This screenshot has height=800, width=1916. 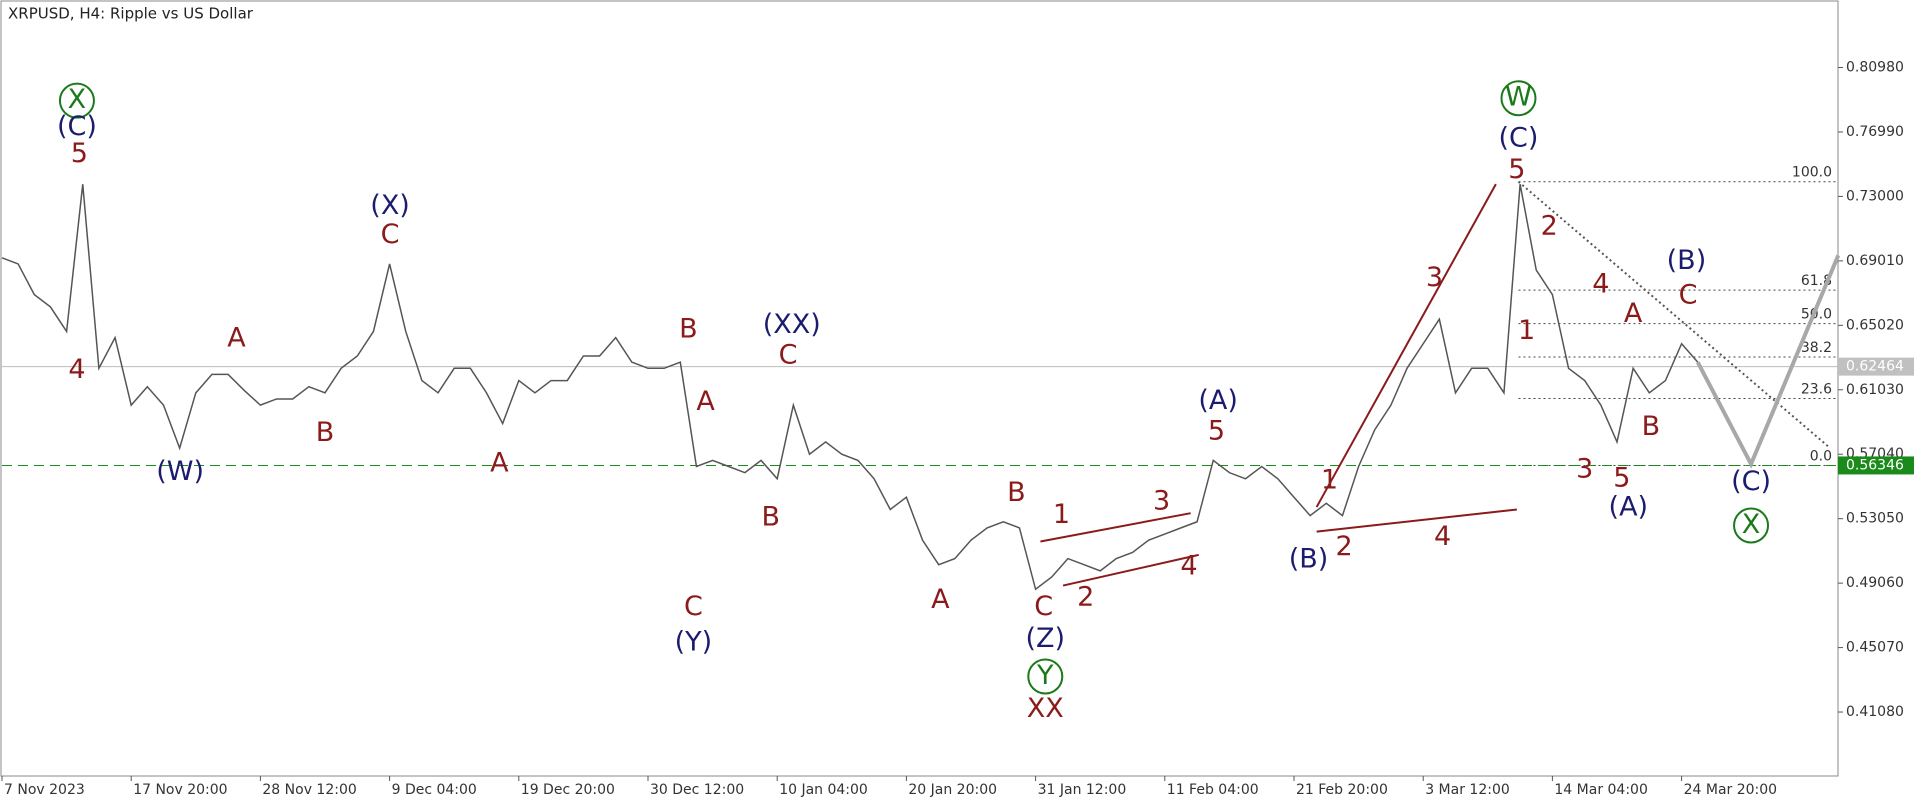 I want to click on wave-label: (X), so click(x=390, y=205).